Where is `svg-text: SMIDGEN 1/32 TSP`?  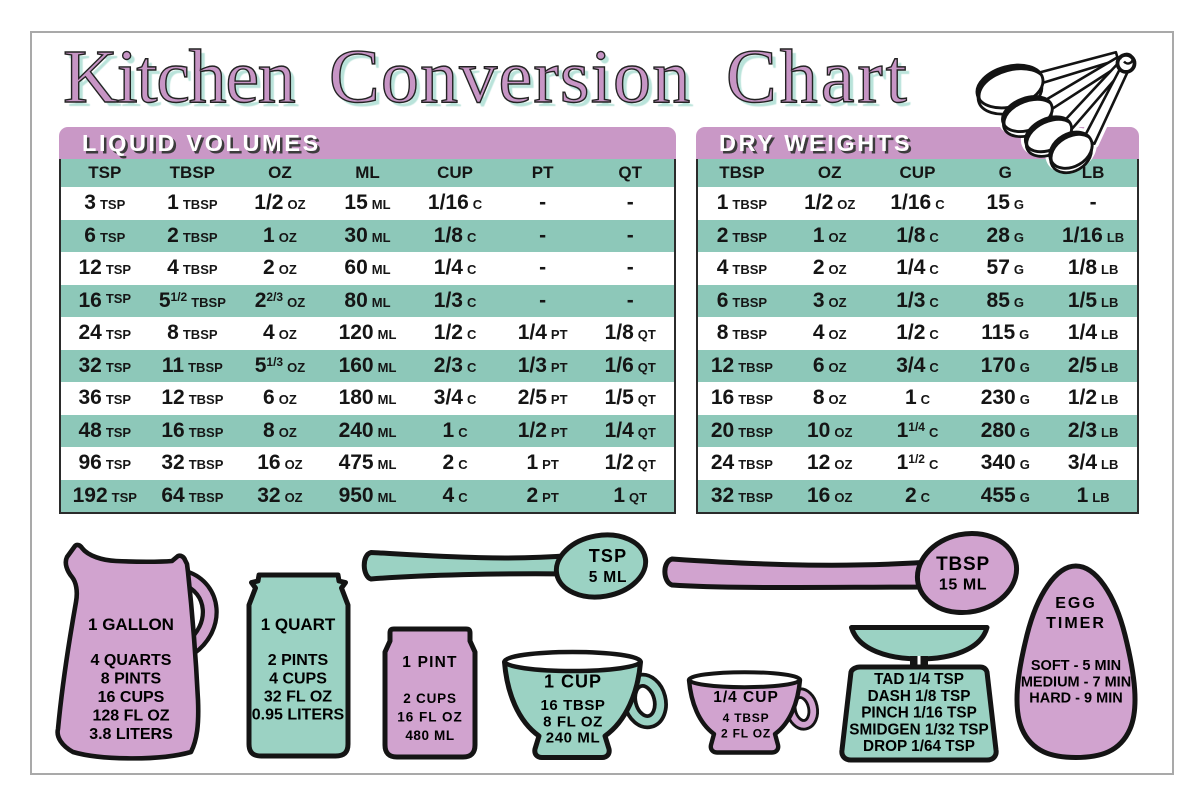 svg-text: SMIDGEN 1/32 TSP is located at coordinates (918, 729).